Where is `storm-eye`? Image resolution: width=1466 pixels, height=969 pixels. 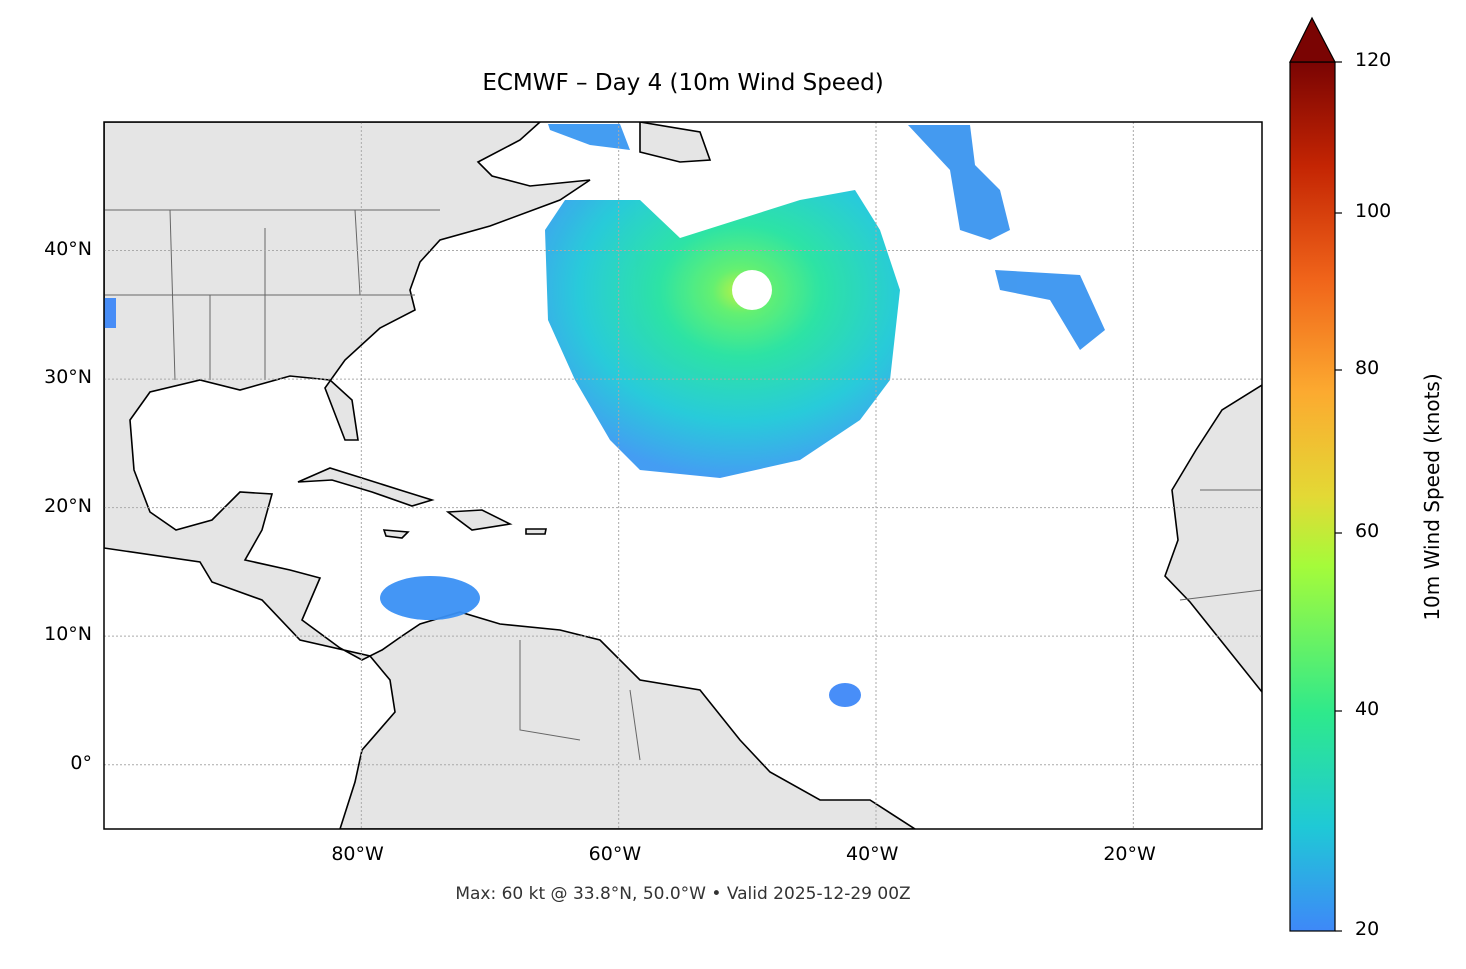 storm-eye is located at coordinates (752, 290).